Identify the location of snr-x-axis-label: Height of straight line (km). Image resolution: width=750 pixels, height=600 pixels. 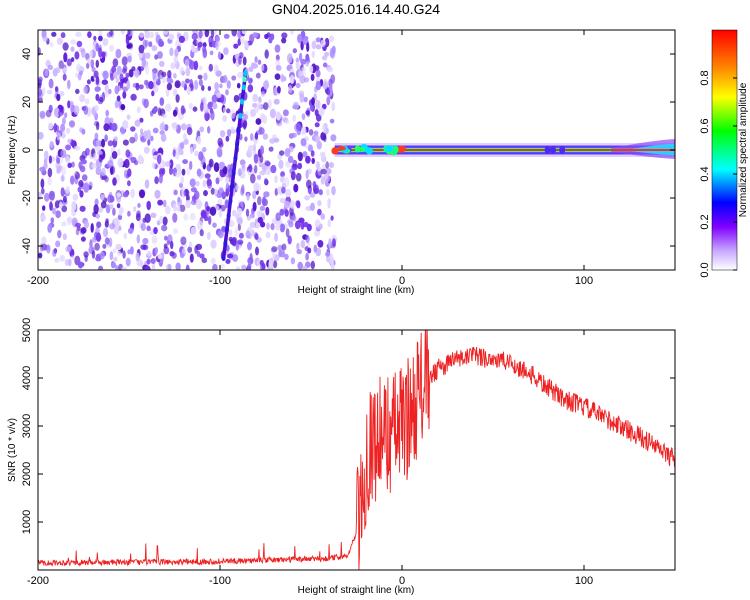
(356, 590).